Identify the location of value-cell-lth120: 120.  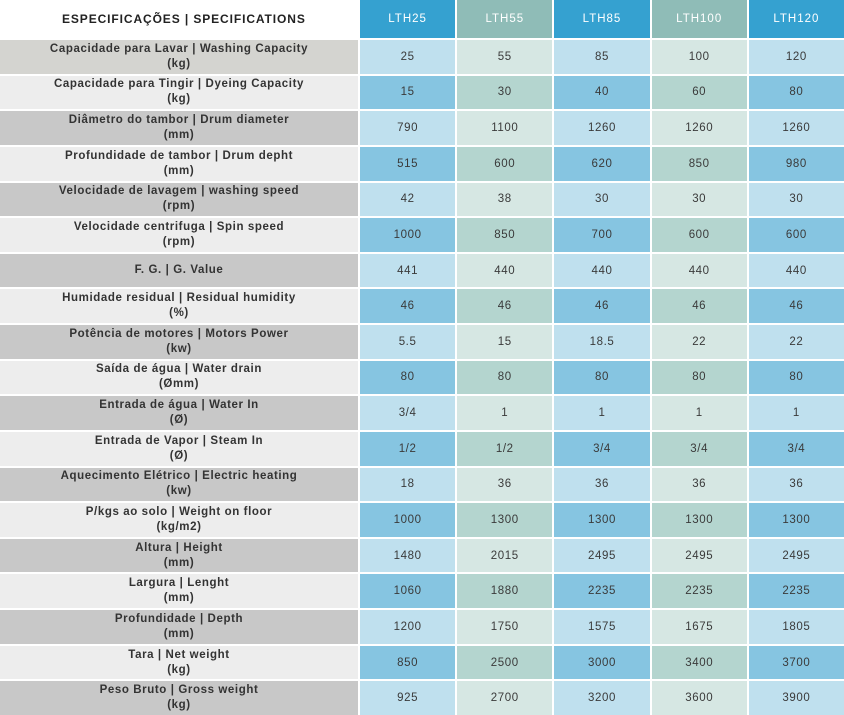
(796, 57).